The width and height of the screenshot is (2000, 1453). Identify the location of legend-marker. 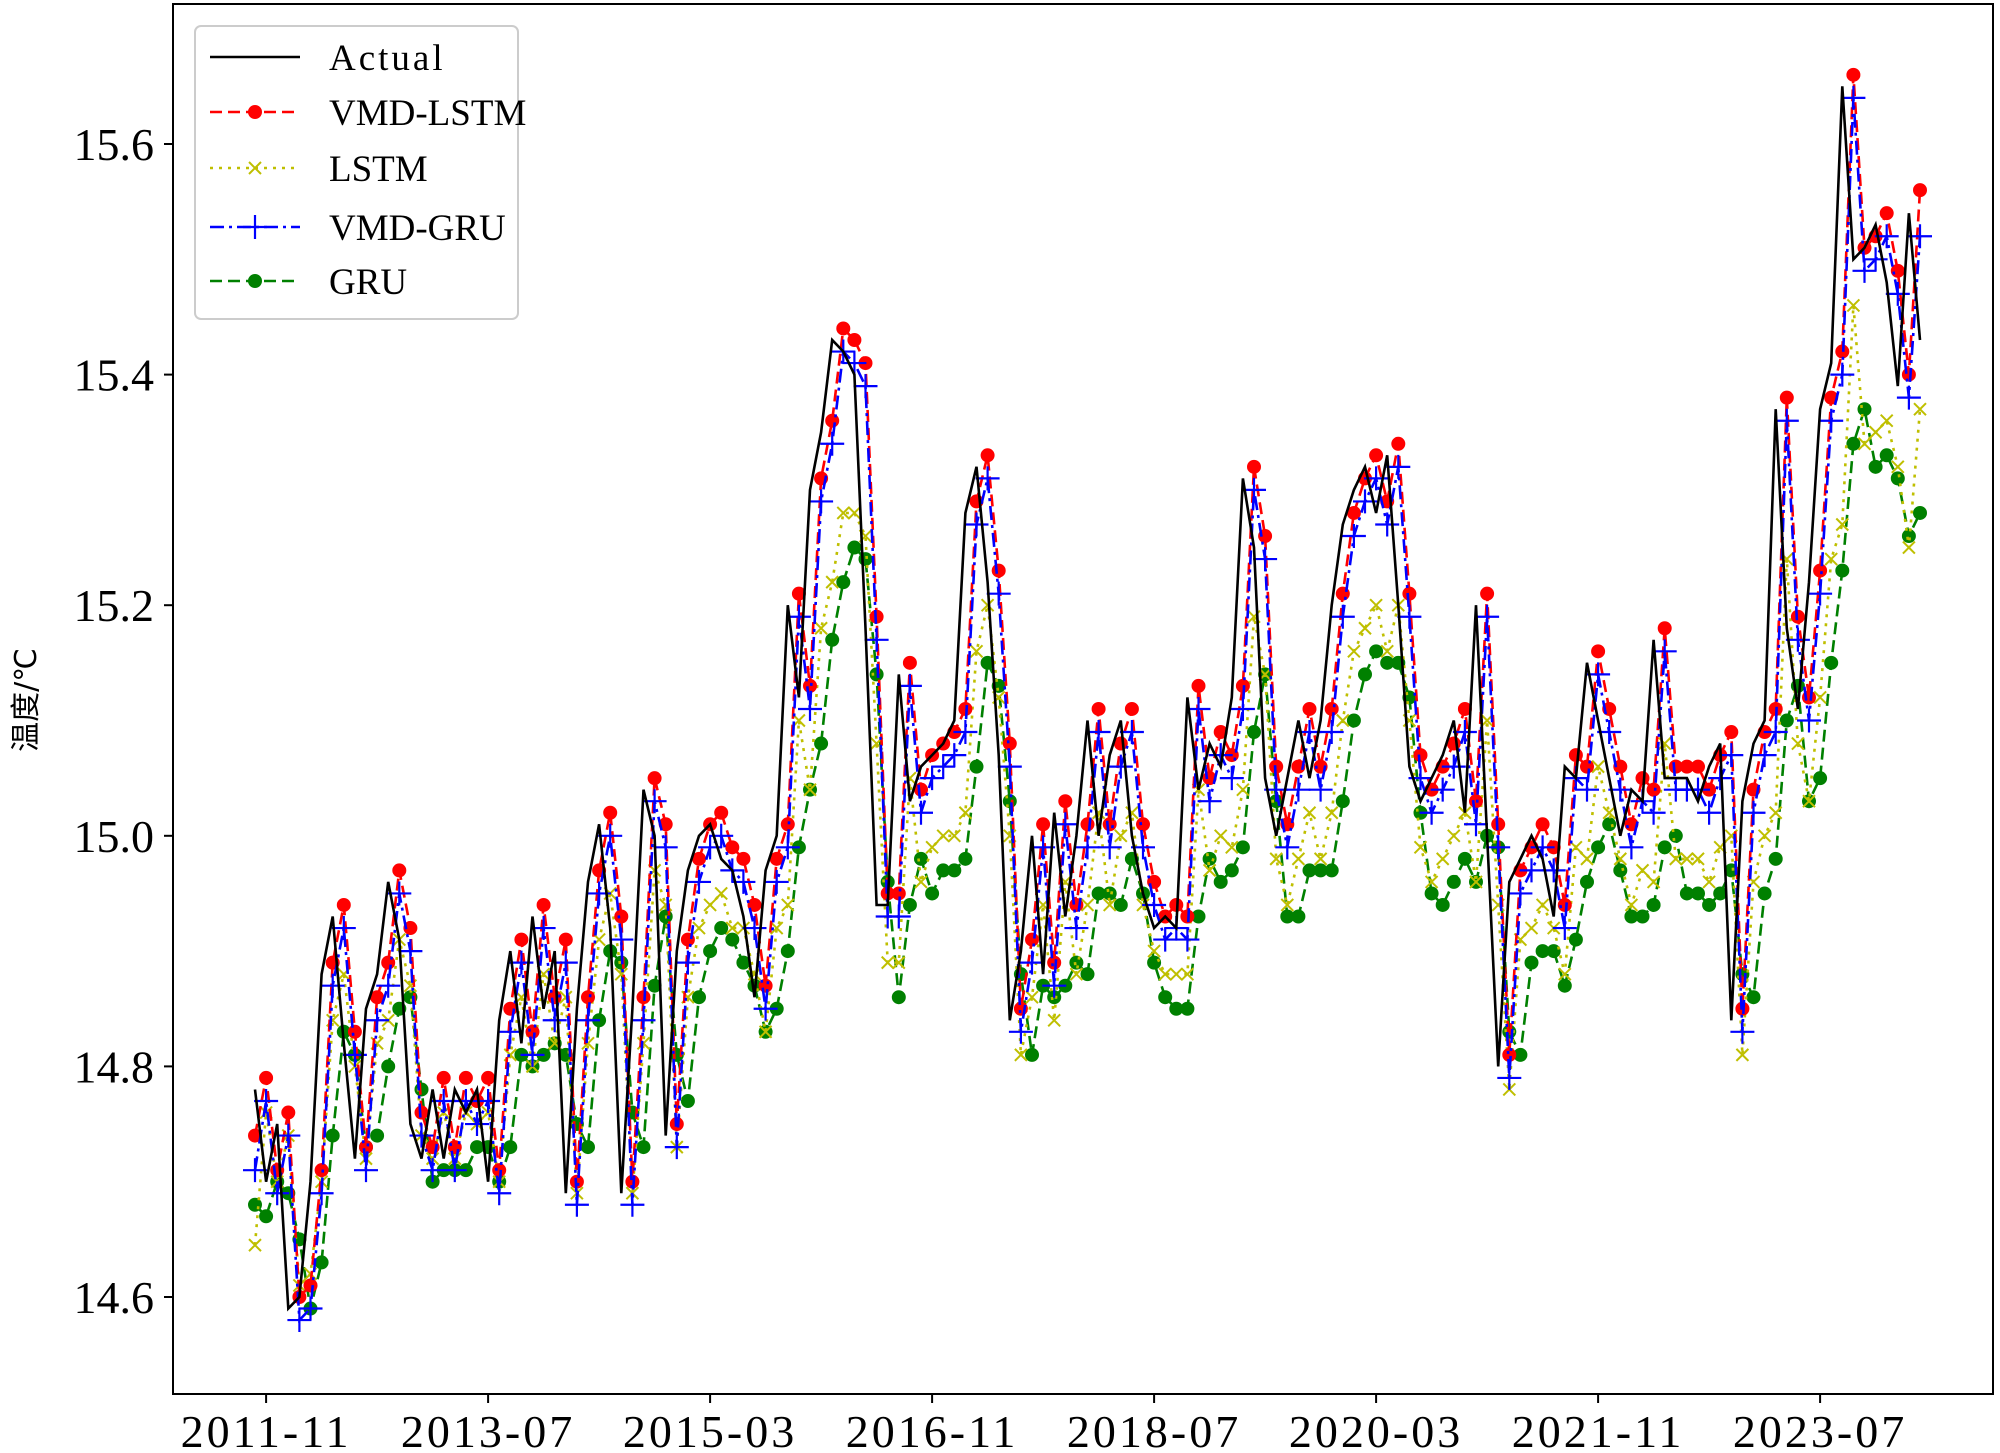
(255, 227).